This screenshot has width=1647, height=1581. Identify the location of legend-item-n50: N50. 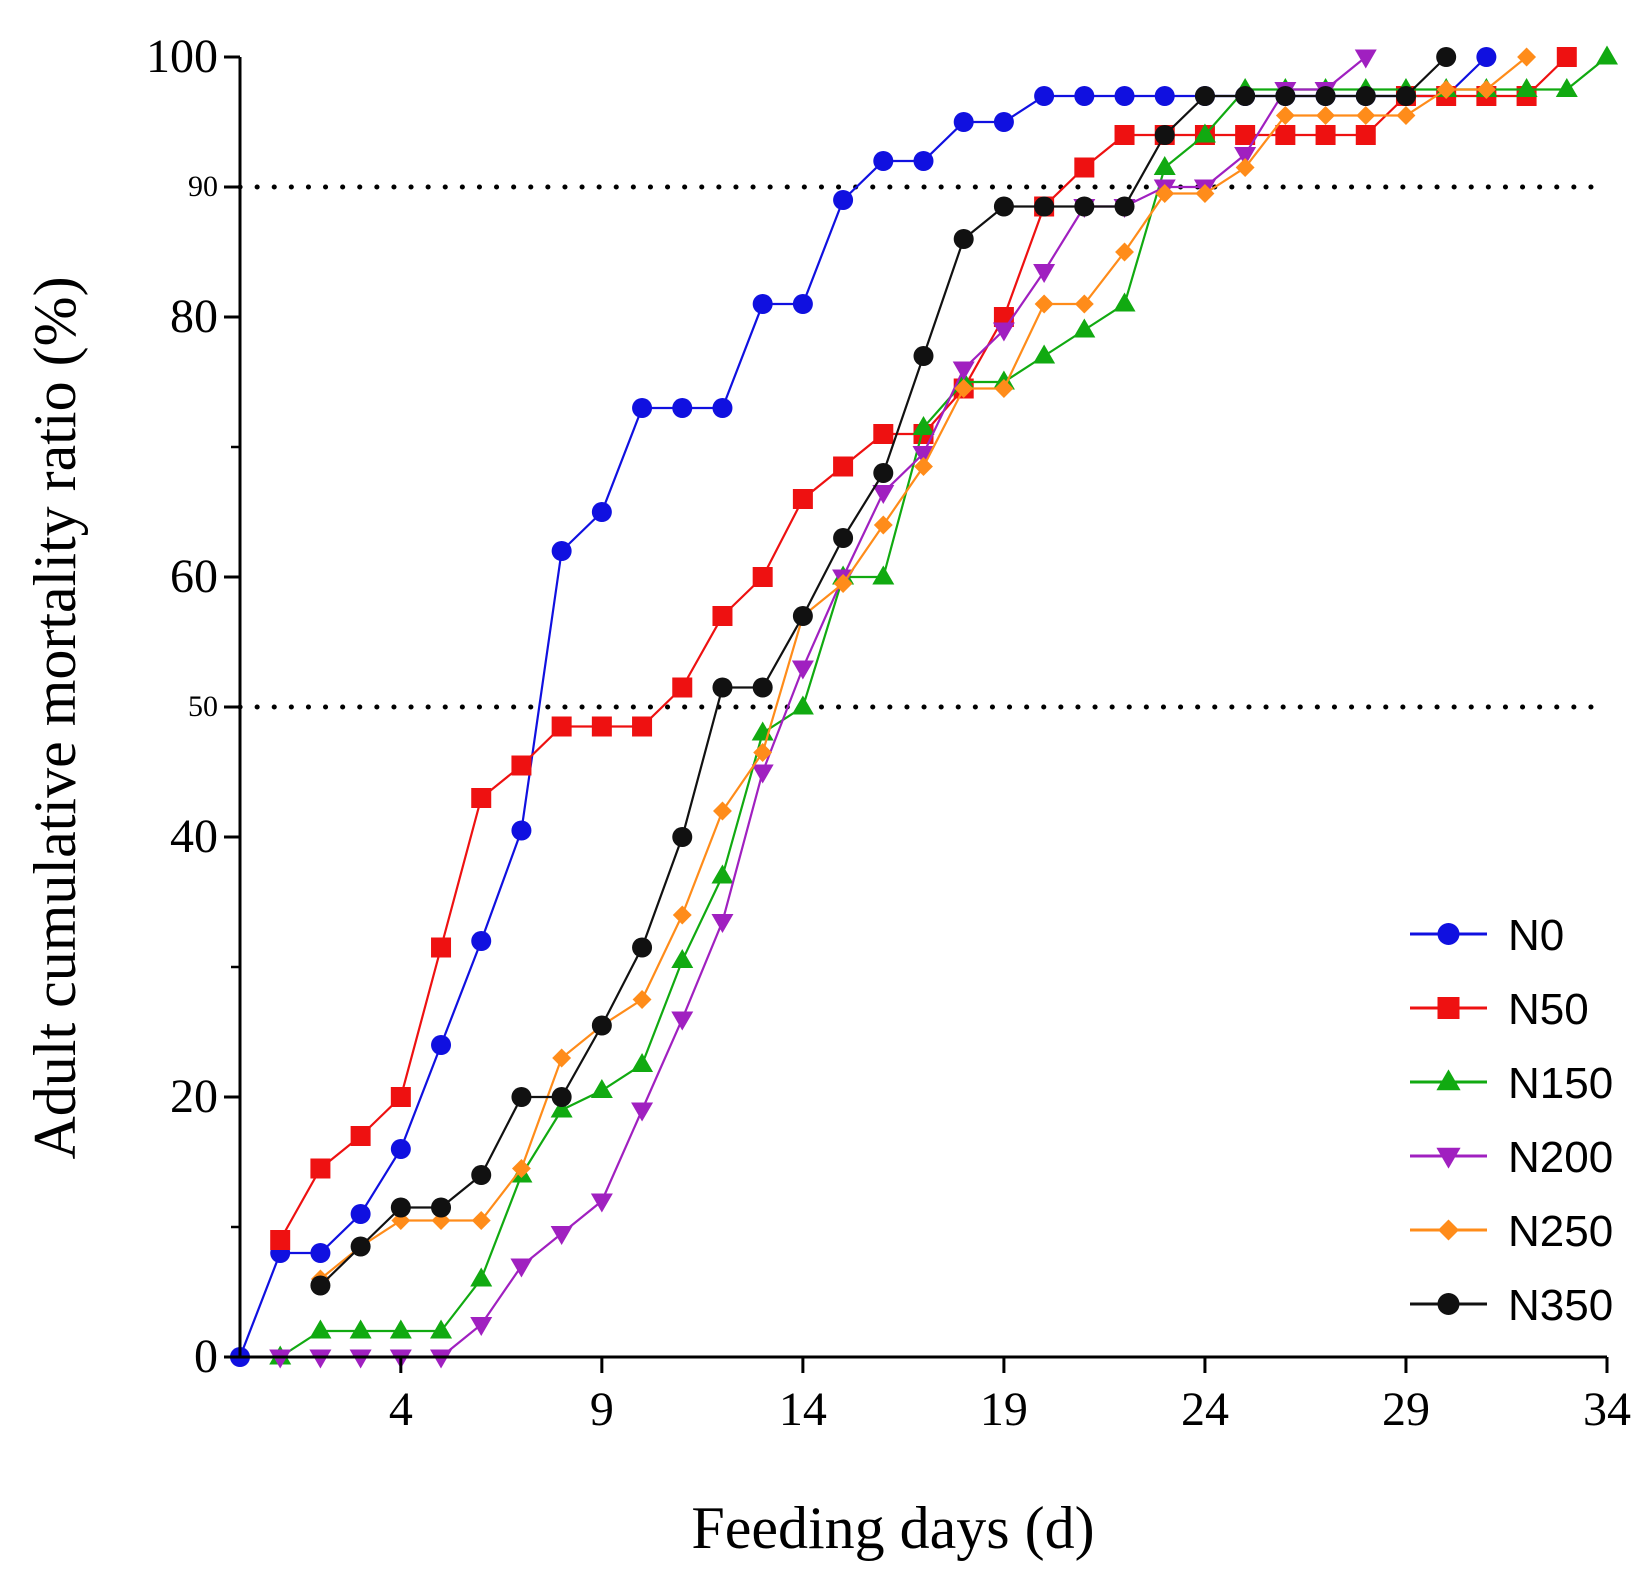
(1499, 1009).